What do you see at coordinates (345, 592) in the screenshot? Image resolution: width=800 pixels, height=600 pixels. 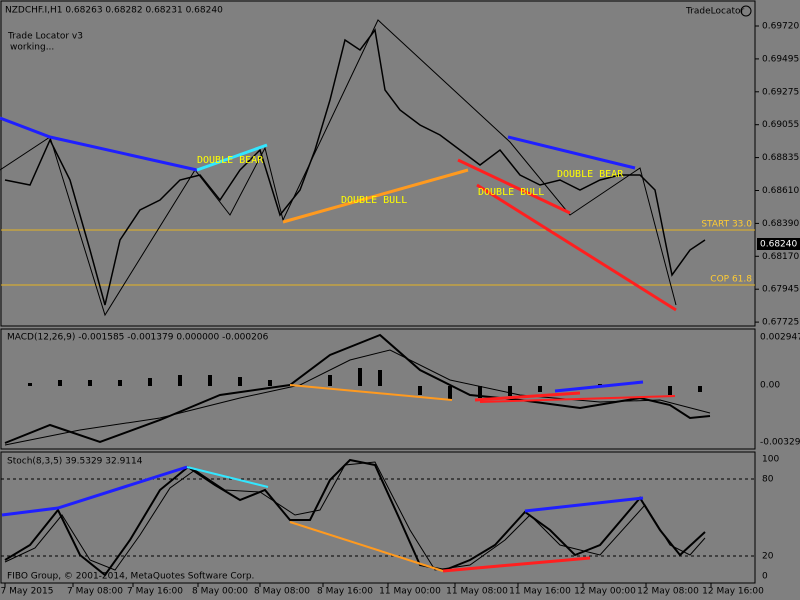 I see `time-label: 8 May 16:00` at bounding box center [345, 592].